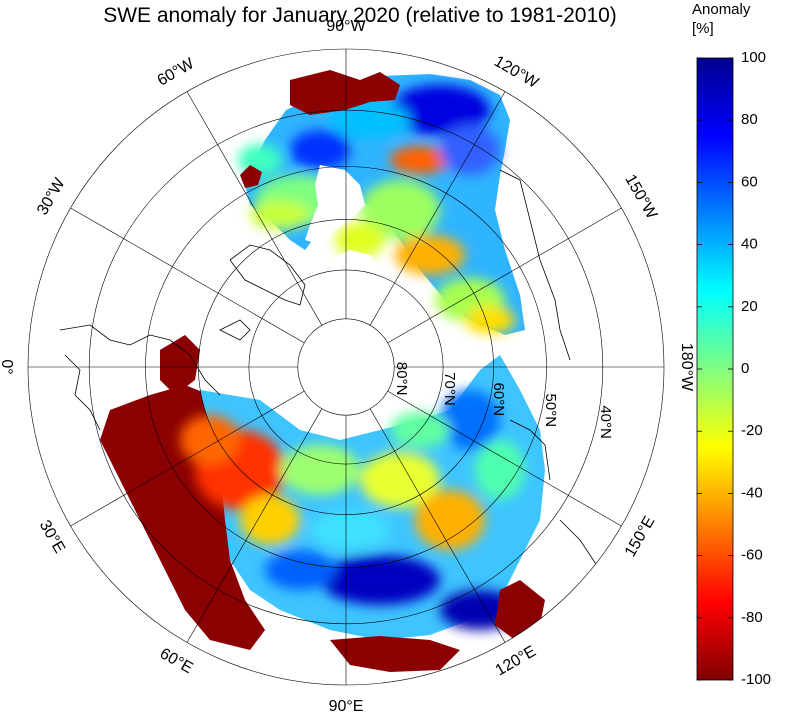 The height and width of the screenshot is (724, 800). I want to click on longitude-label: 0°, so click(7, 366).